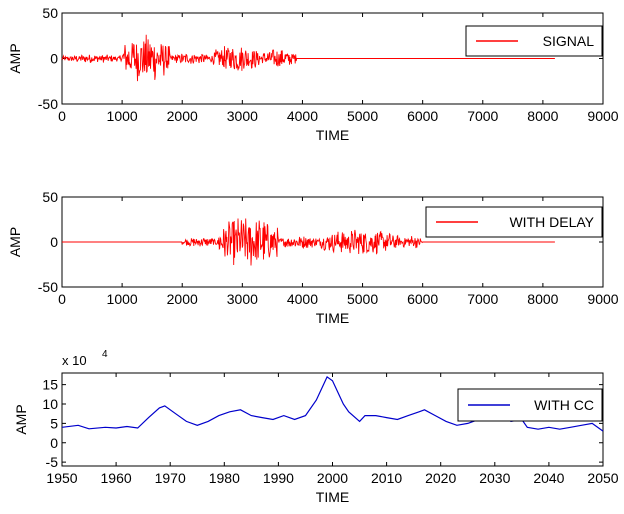 This screenshot has width=624, height=514. Describe the element at coordinates (278, 478) in the screenshot. I see `x-tick-label: 1990` at that location.